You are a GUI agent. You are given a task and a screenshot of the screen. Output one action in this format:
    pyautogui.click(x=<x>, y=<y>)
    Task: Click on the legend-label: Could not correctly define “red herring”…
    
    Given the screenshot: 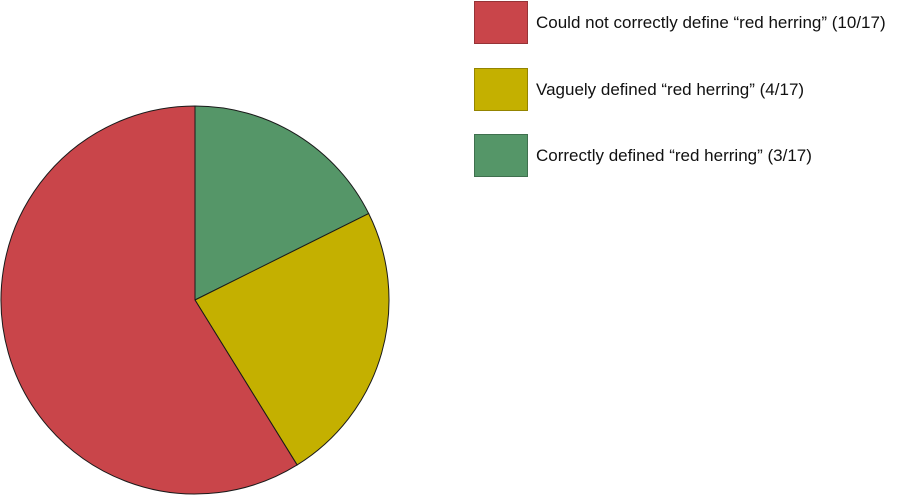 What is the action you would take?
    pyautogui.click(x=711, y=22)
    